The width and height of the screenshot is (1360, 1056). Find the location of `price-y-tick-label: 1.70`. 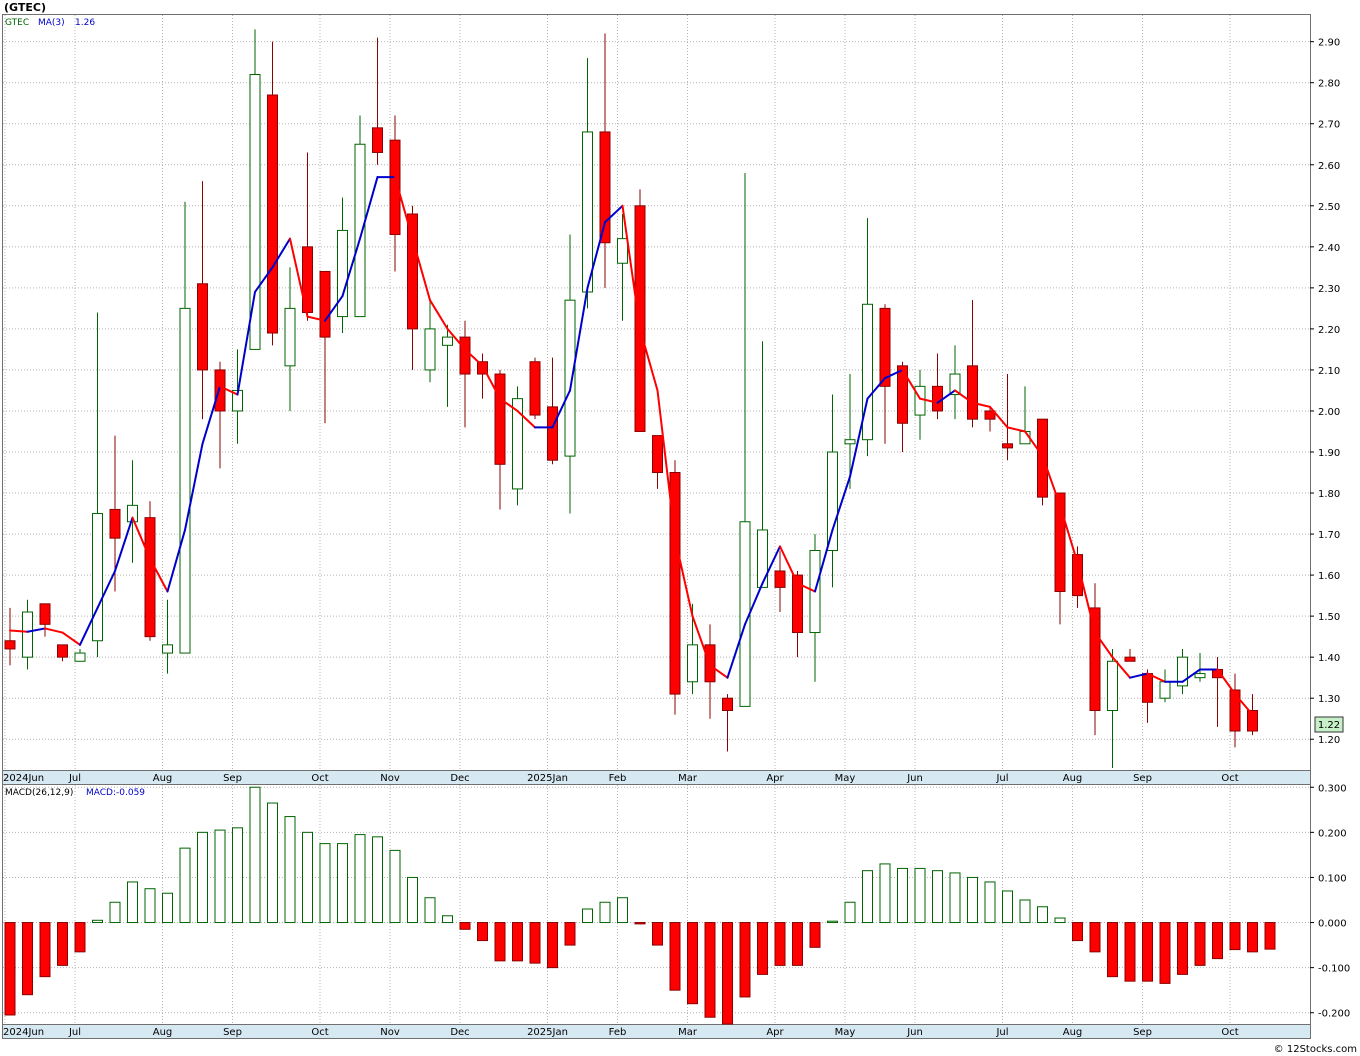

price-y-tick-label: 1.70 is located at coordinates (1329, 535).